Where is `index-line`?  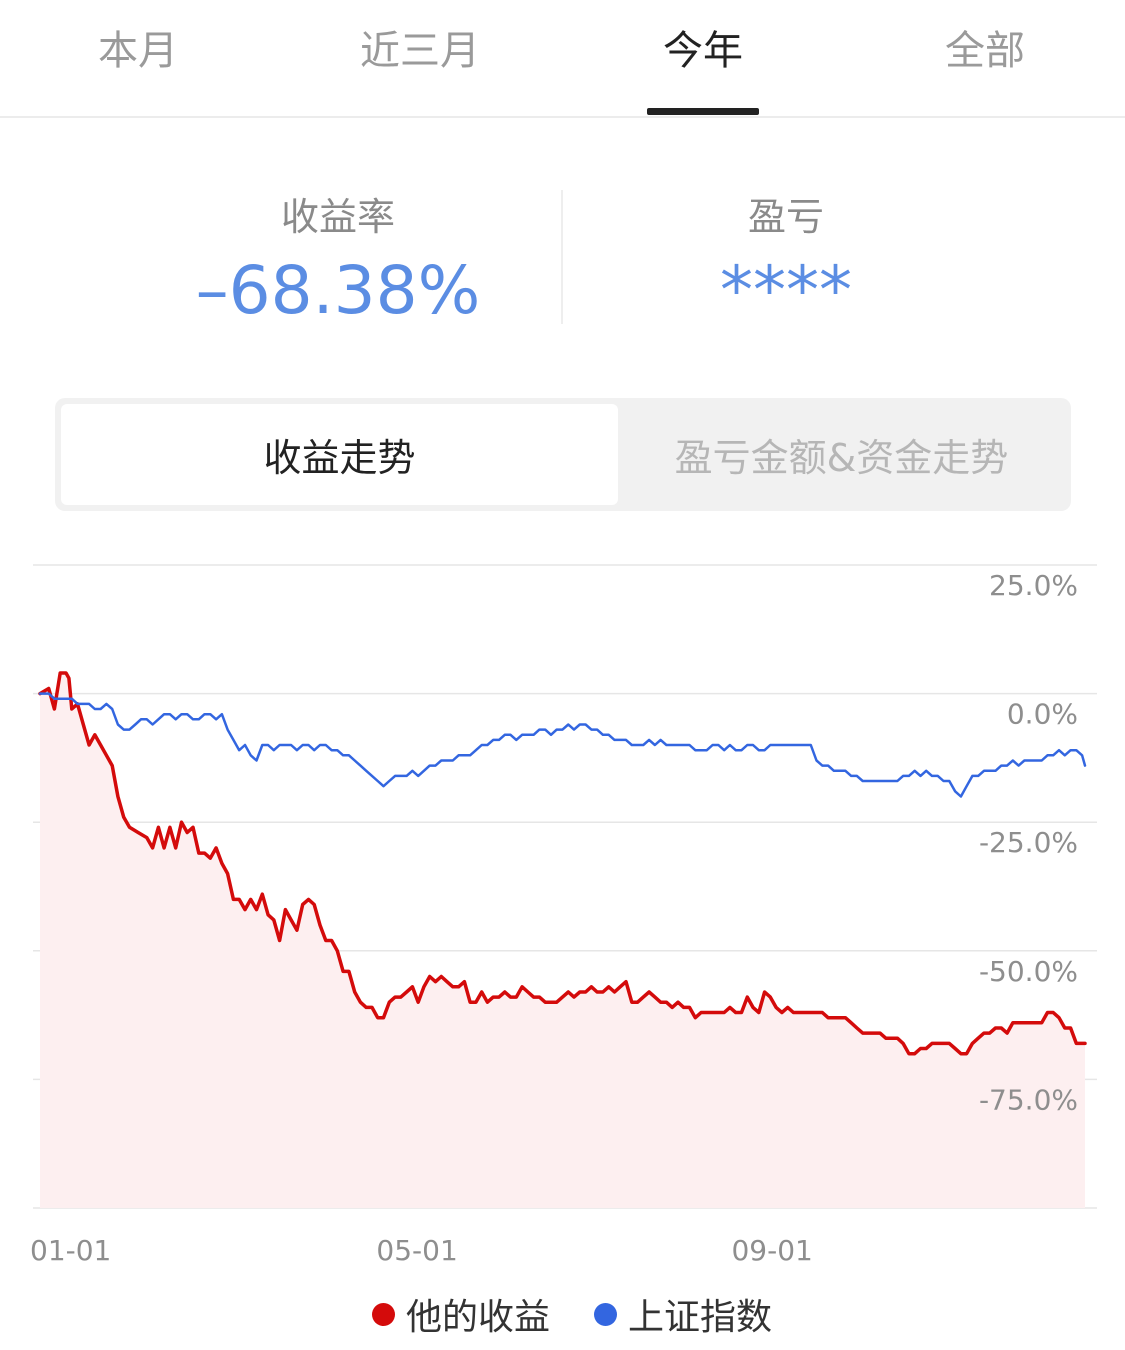
index-line is located at coordinates (562, 745).